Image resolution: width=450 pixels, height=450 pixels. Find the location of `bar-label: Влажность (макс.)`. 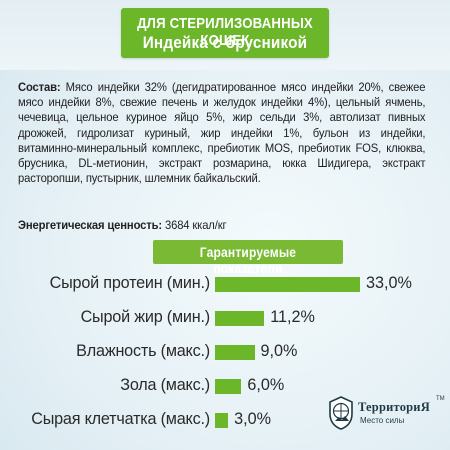

bar-label: Влажность (макс.) is located at coordinates (143, 351).